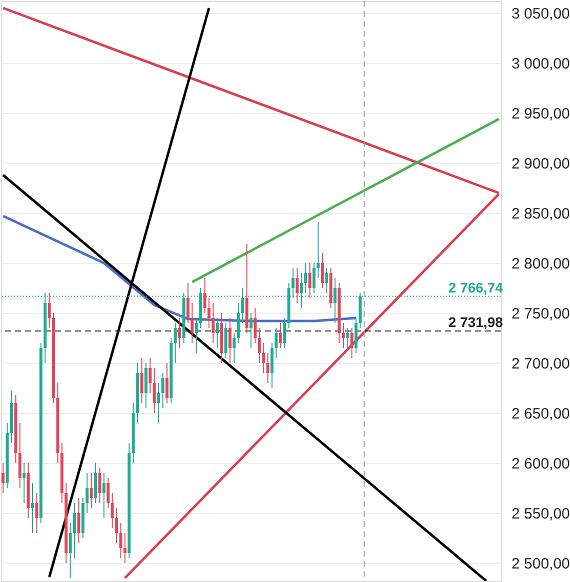 Image resolution: width=570 pixels, height=582 pixels. Describe the element at coordinates (541, 414) in the screenshot. I see `y-tick-label: 2 650,00` at that location.